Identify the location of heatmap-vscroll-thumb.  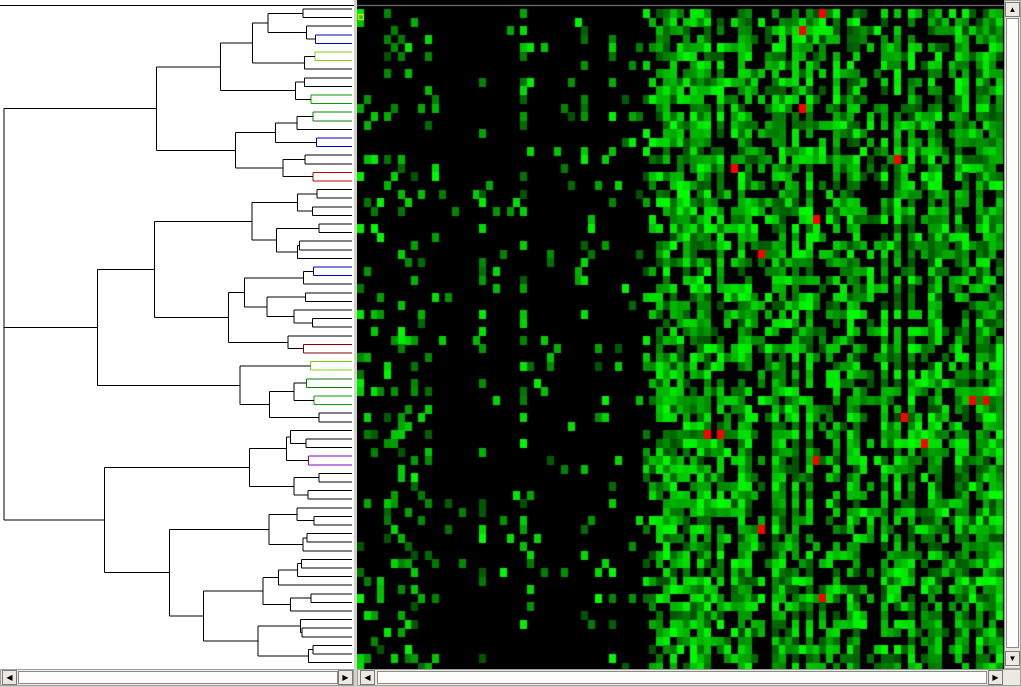
(1012, 333).